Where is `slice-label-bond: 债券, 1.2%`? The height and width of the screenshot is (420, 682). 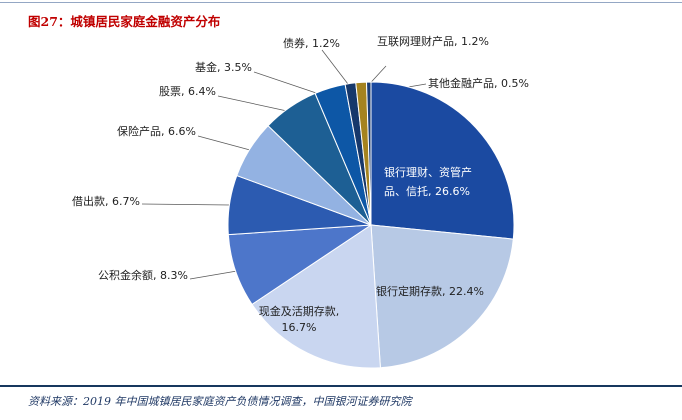 slice-label-bond: 债券, 1.2% is located at coordinates (311, 43).